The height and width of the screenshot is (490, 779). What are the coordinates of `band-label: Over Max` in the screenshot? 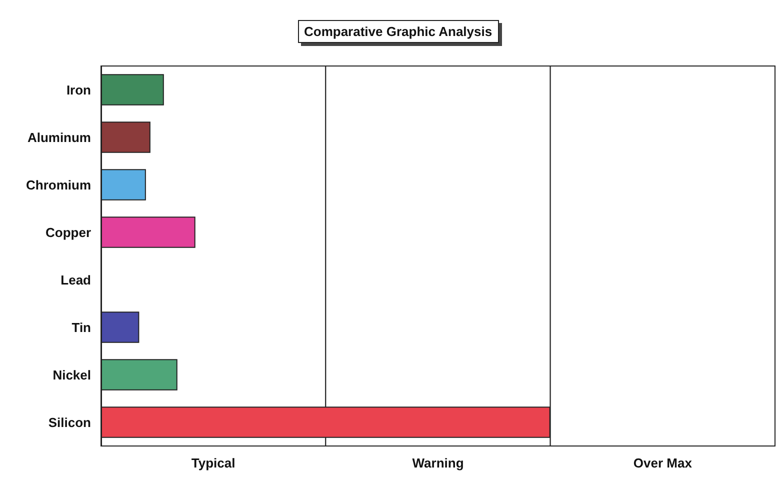 It's located at (663, 463).